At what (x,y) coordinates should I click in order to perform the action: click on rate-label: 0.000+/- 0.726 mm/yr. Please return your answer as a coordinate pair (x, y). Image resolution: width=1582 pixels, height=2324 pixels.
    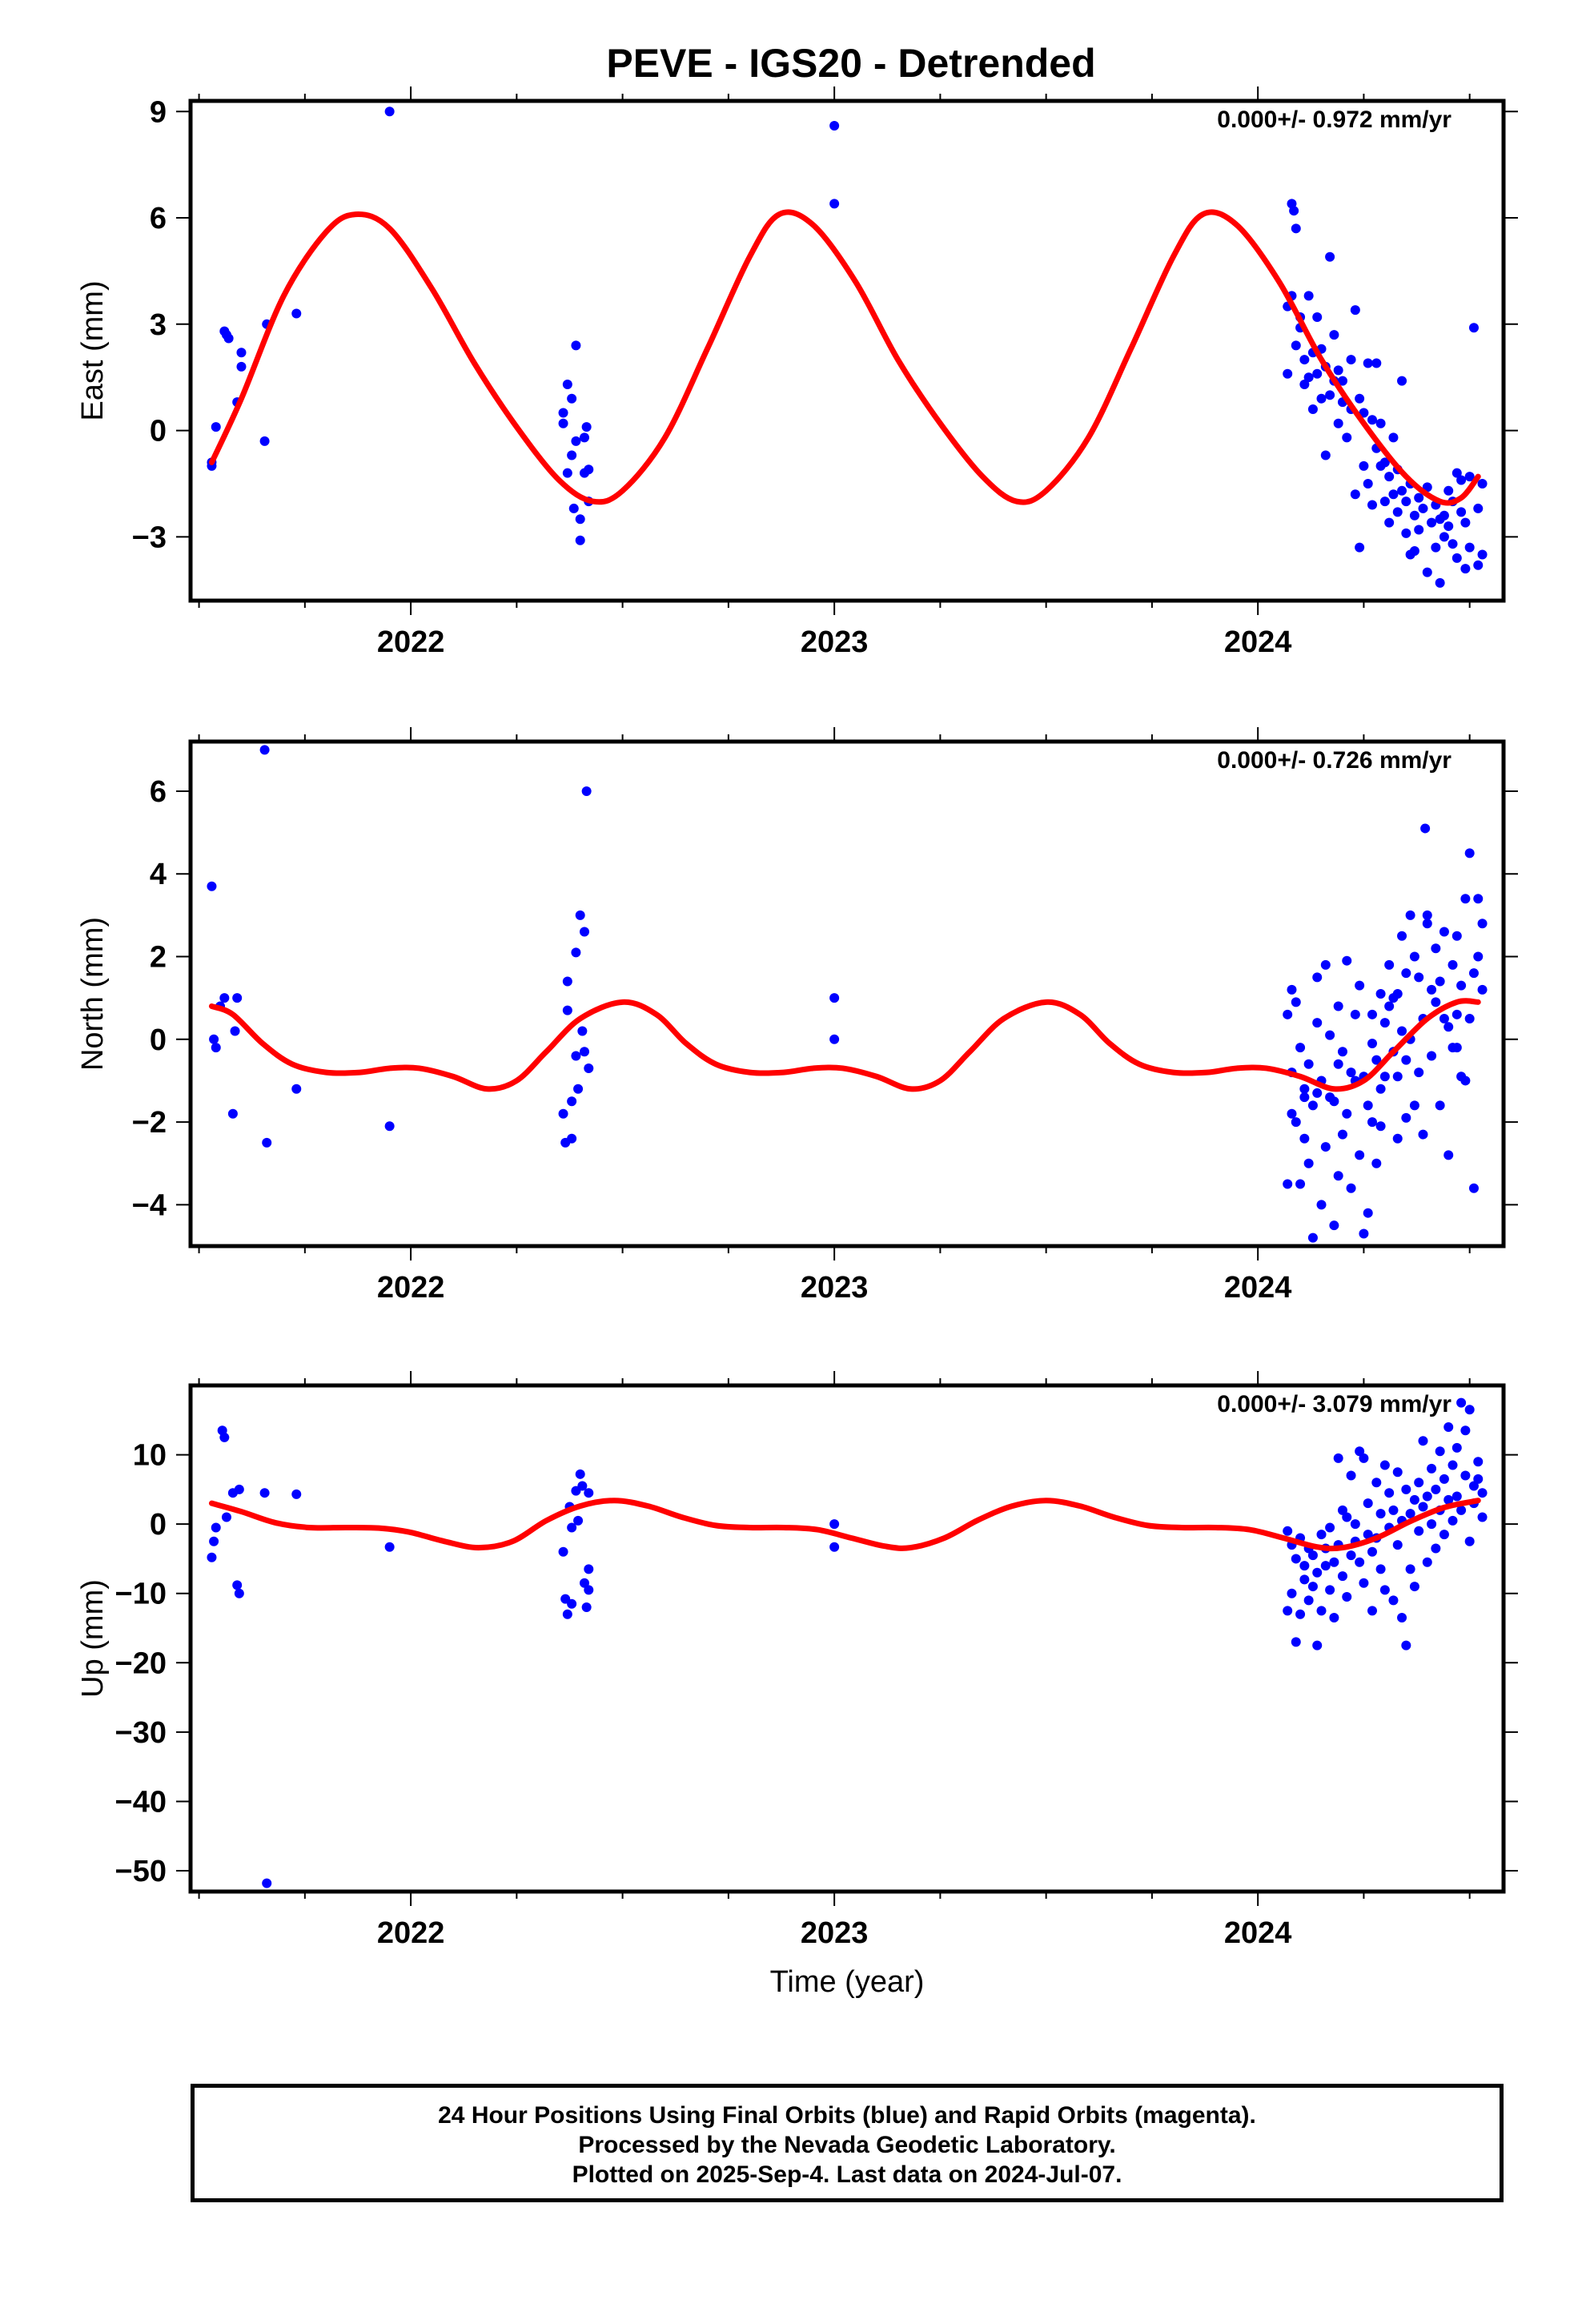
    Looking at the image, I should click on (1334, 760).